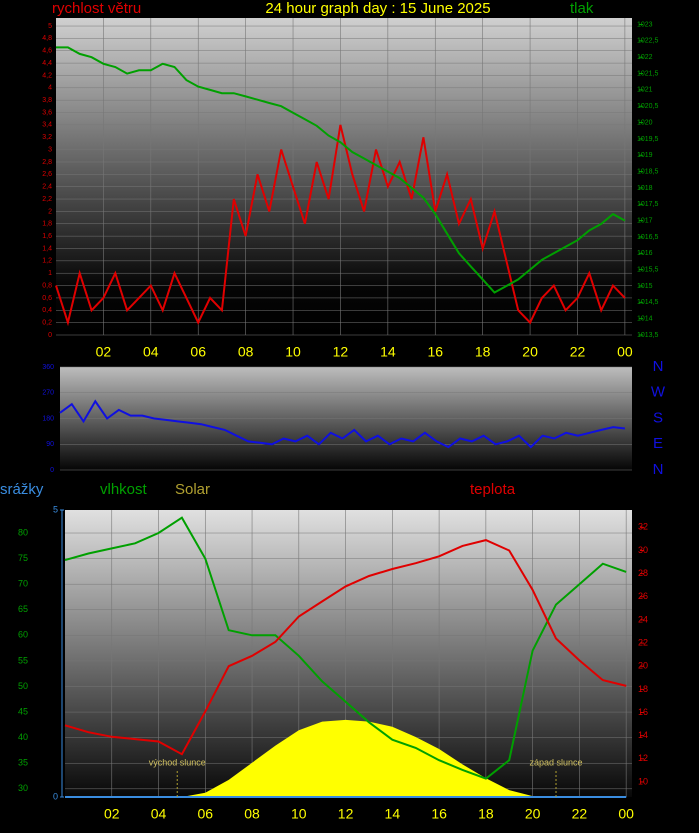 The image size is (699, 833). What do you see at coordinates (23, 558) in the screenshot?
I see `y-tick-label: 75` at bounding box center [23, 558].